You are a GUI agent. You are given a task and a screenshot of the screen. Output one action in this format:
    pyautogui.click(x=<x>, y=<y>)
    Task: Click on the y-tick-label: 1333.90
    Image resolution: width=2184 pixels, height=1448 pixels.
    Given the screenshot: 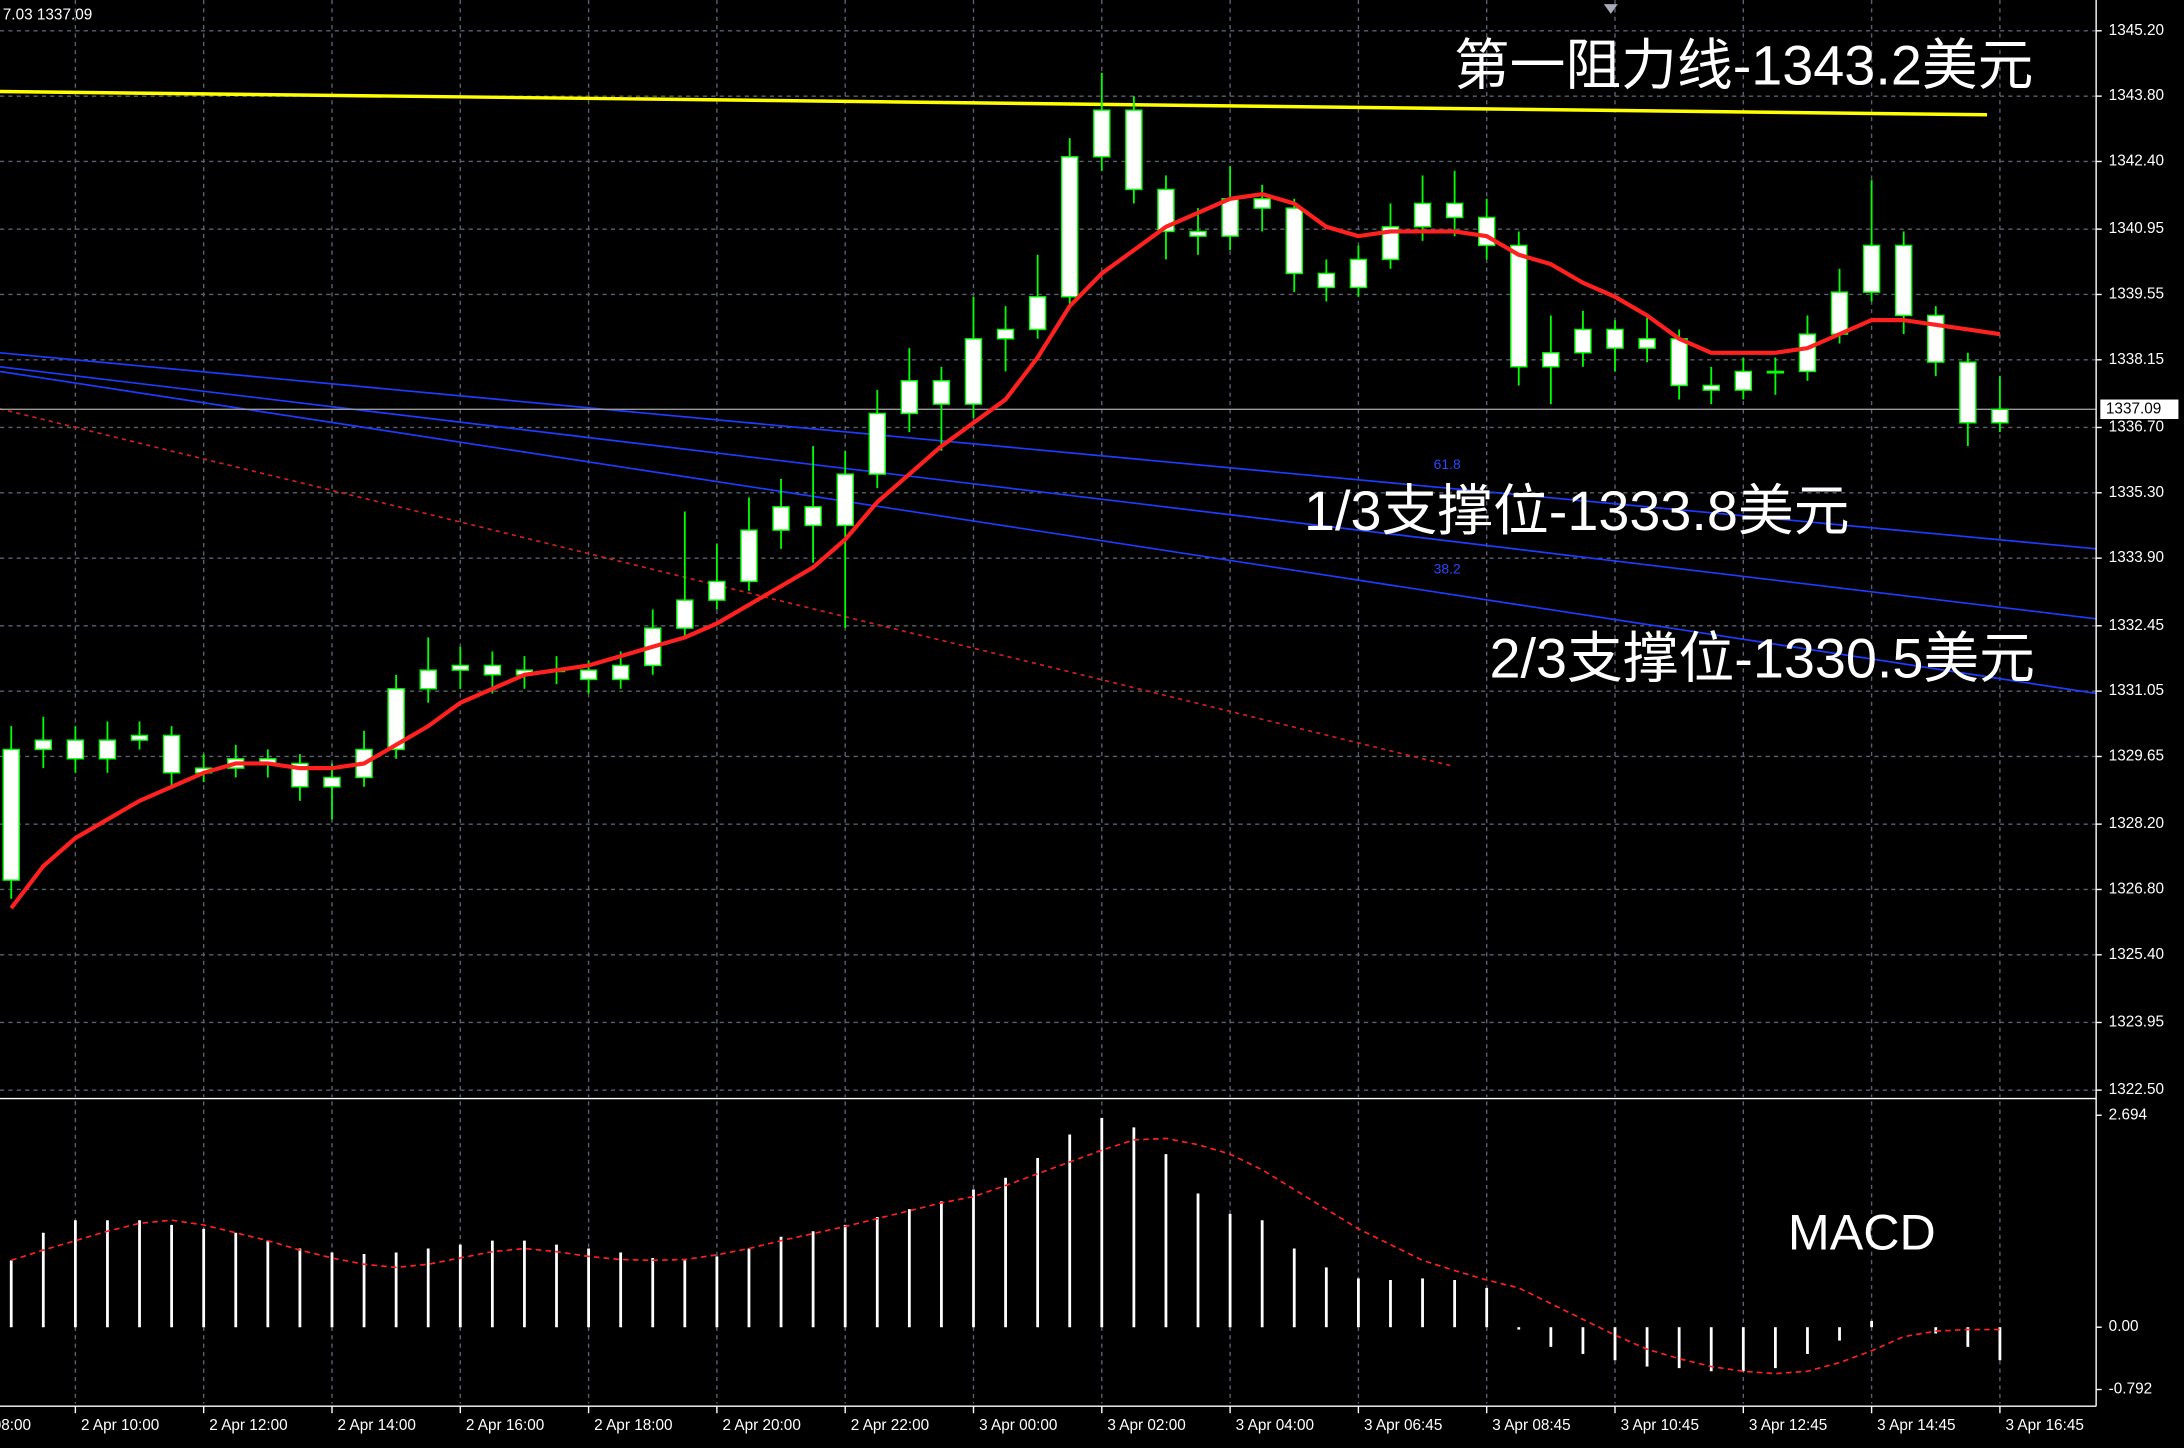 What is the action you would take?
    pyautogui.click(x=2136, y=557)
    